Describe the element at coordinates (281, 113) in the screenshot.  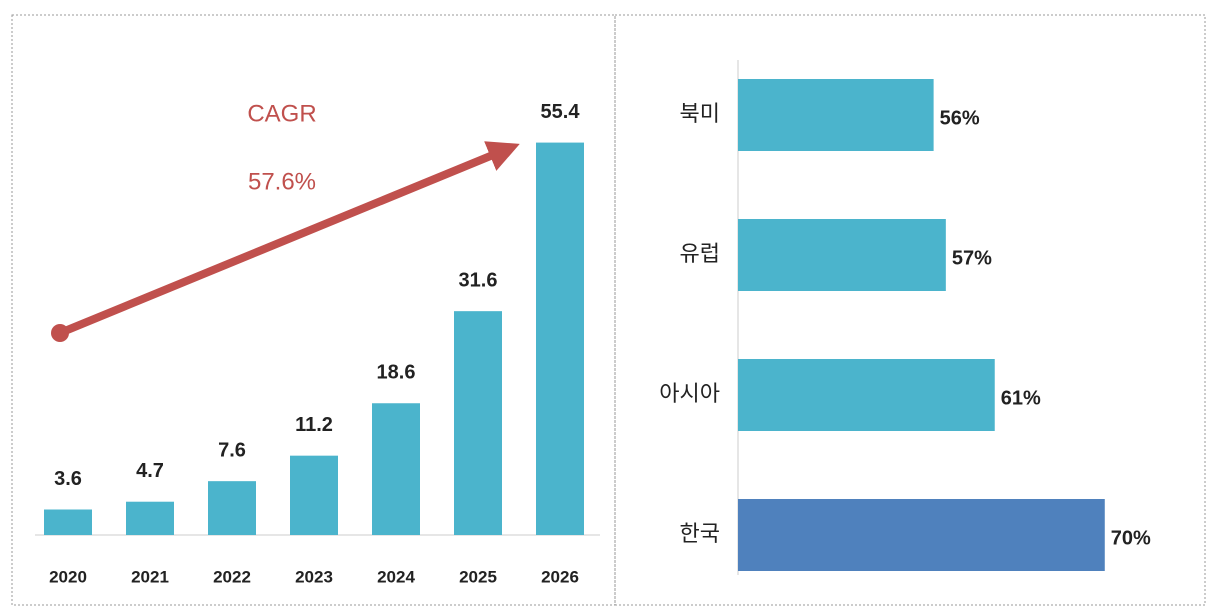
I see `annotation: CAGR` at that location.